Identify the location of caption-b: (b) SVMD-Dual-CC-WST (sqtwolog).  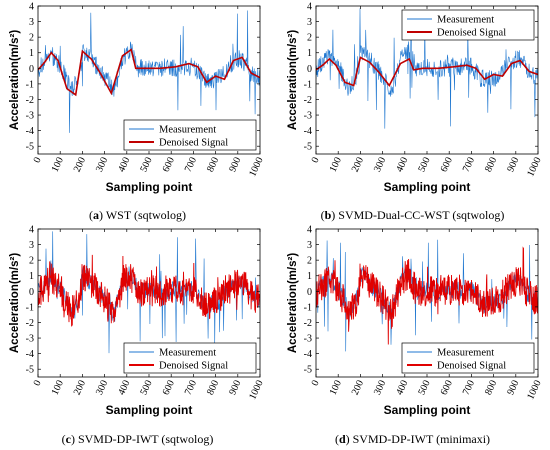
(412, 215).